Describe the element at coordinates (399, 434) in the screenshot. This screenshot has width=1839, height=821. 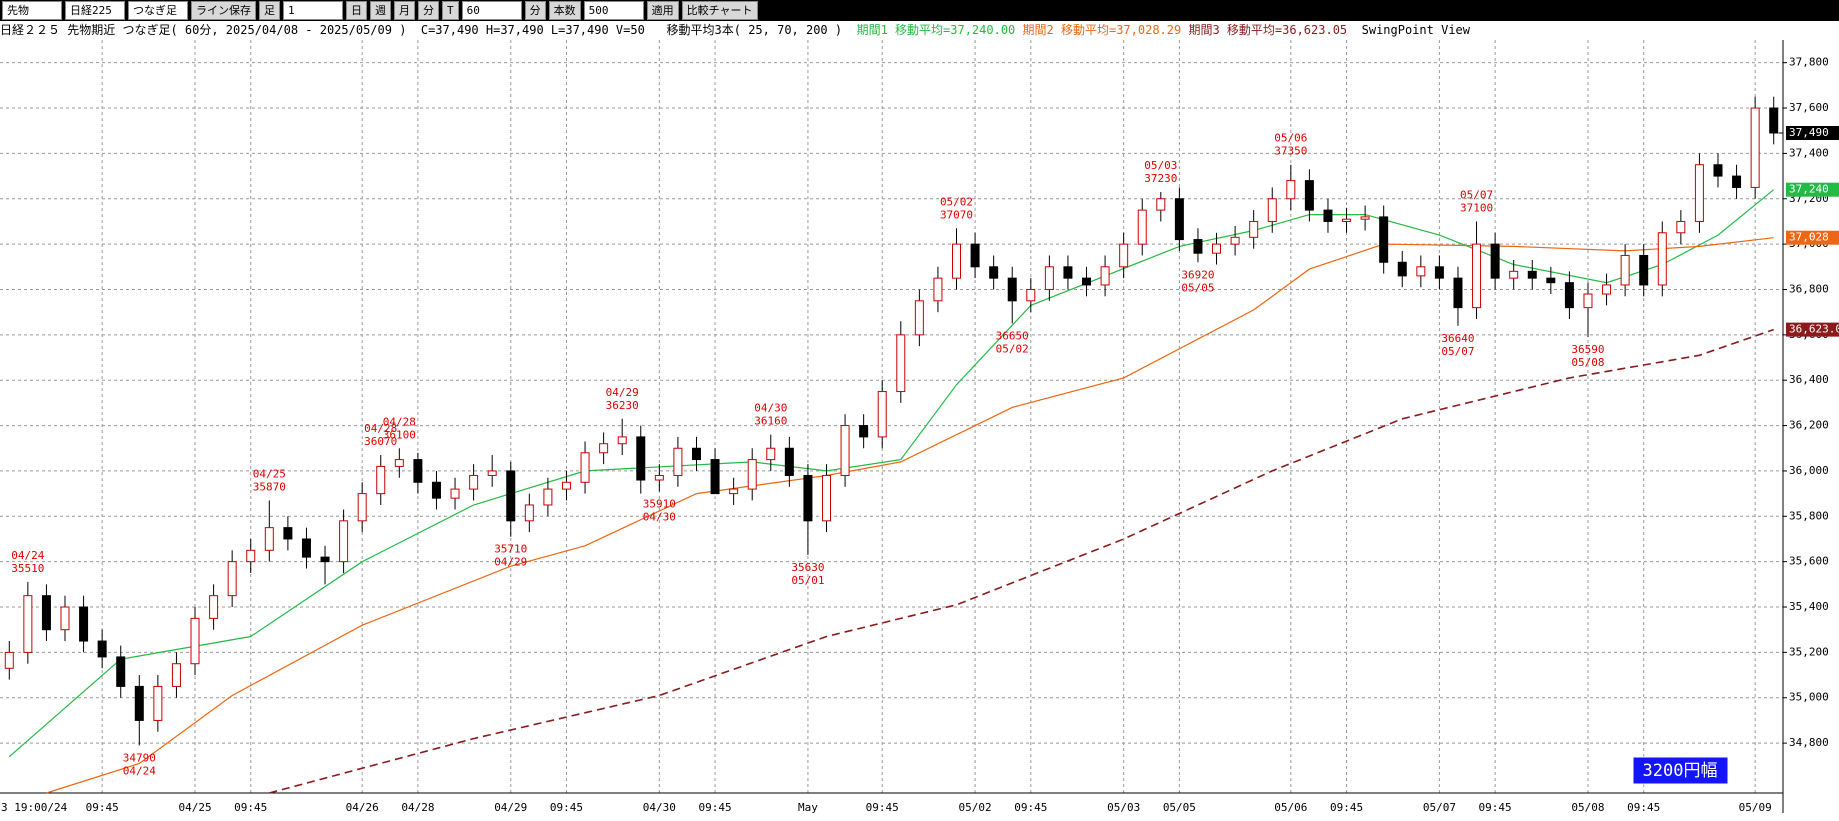
I see `swing-price: 36100` at that location.